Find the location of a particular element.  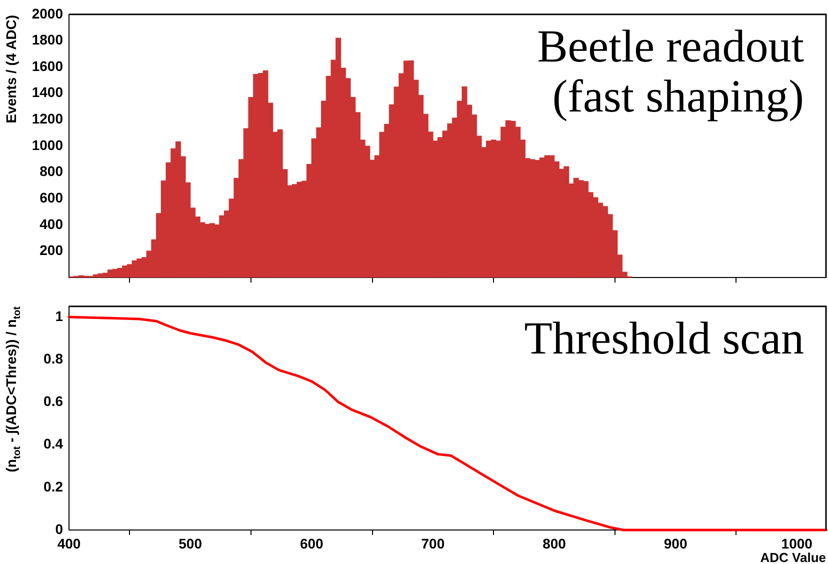

x-tick-label: 1000 is located at coordinates (797, 543).